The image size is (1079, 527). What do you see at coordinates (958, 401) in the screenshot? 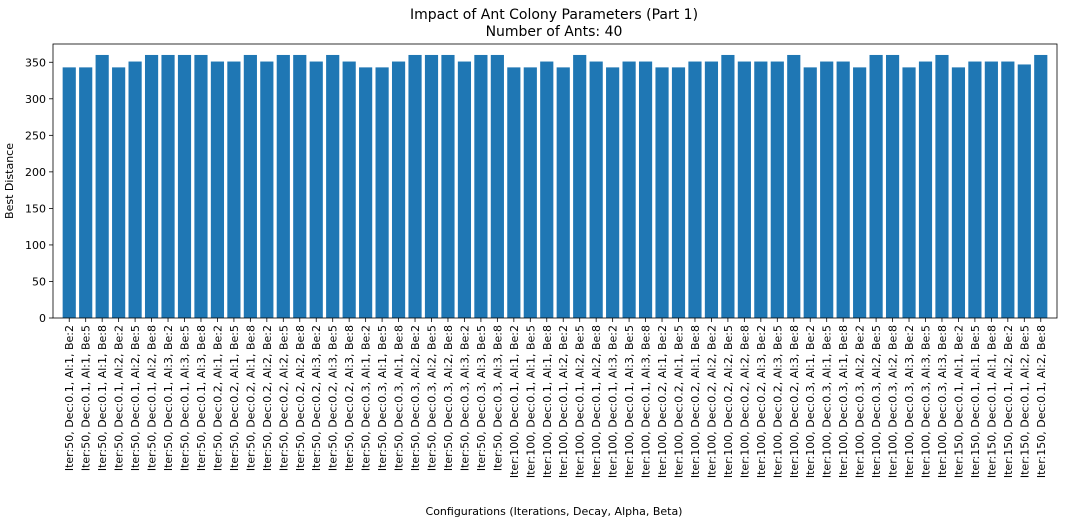
I see `x-tick-label: Iter:150, Dec:0.1, Al:1, Be:2` at bounding box center [958, 401].